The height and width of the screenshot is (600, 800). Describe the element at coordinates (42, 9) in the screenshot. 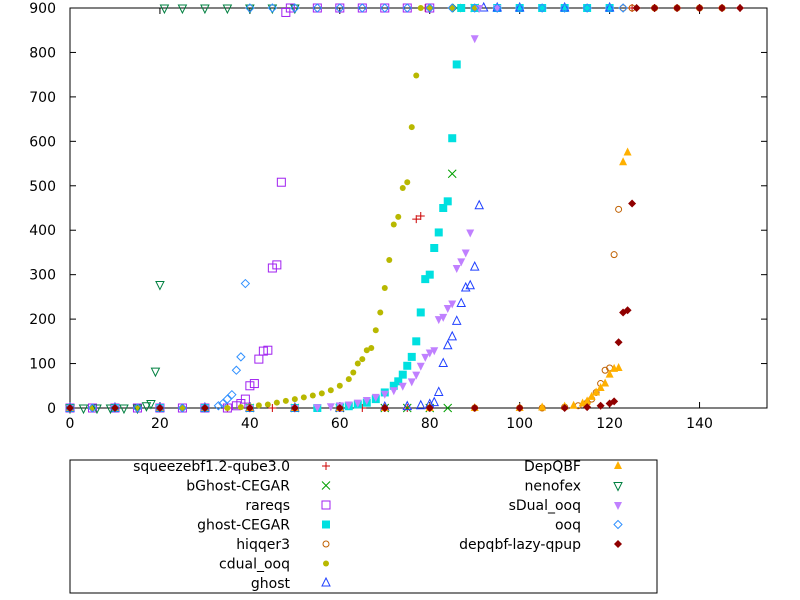

I see `y-tick-label: 900` at that location.